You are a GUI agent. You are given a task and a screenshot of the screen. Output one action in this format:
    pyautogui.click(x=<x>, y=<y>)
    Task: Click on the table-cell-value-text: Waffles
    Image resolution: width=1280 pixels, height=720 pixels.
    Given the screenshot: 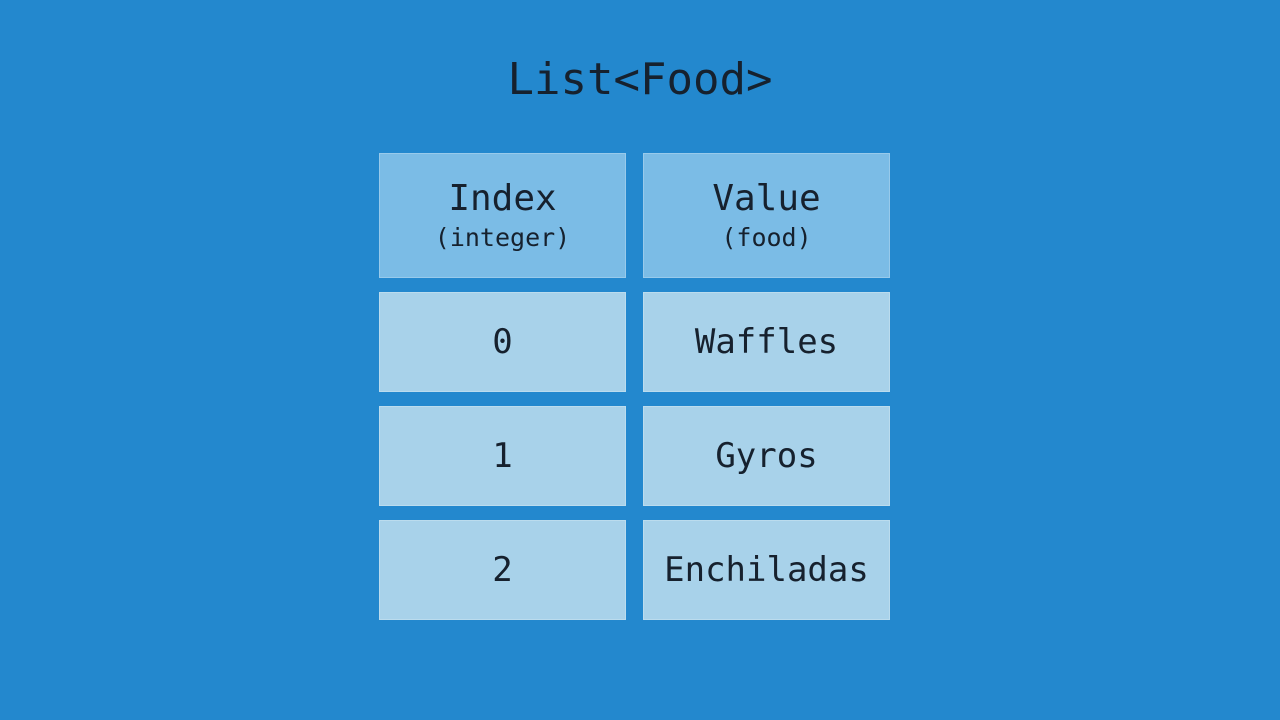 What is the action you would take?
    pyautogui.click(x=766, y=342)
    